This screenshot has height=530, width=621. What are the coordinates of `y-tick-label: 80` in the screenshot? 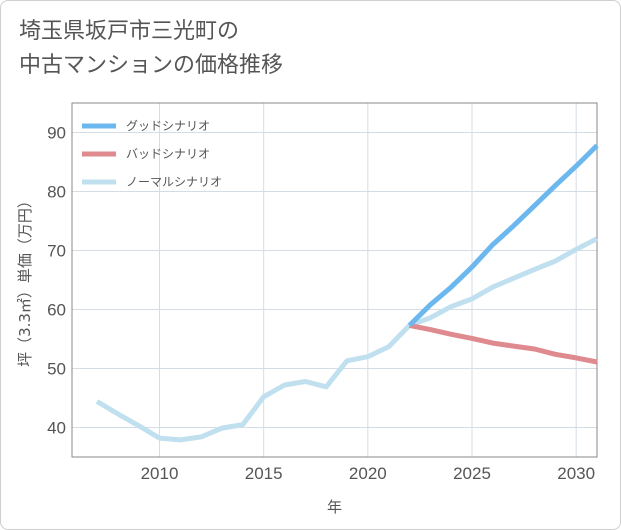 It's located at (56, 192).